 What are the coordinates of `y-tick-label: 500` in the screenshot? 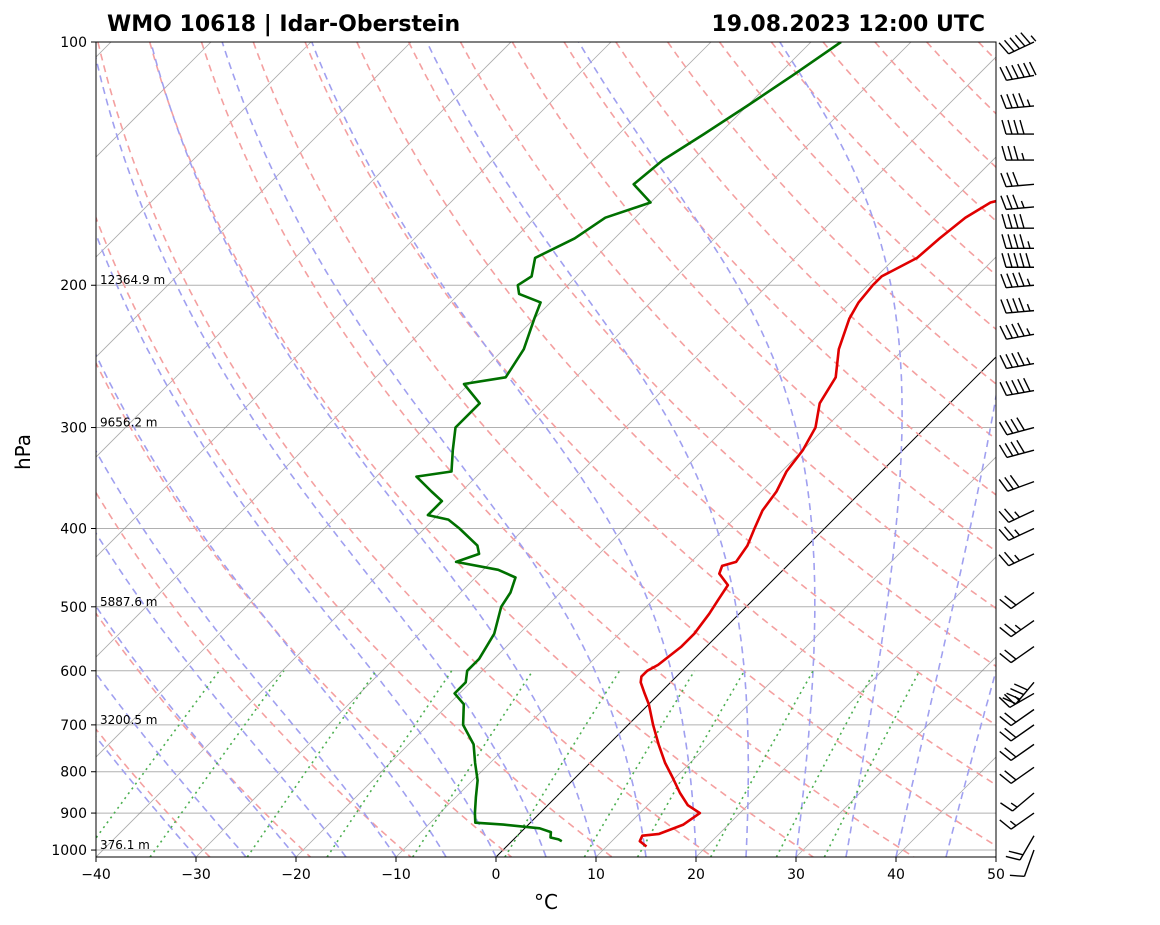 It's located at (73, 608).